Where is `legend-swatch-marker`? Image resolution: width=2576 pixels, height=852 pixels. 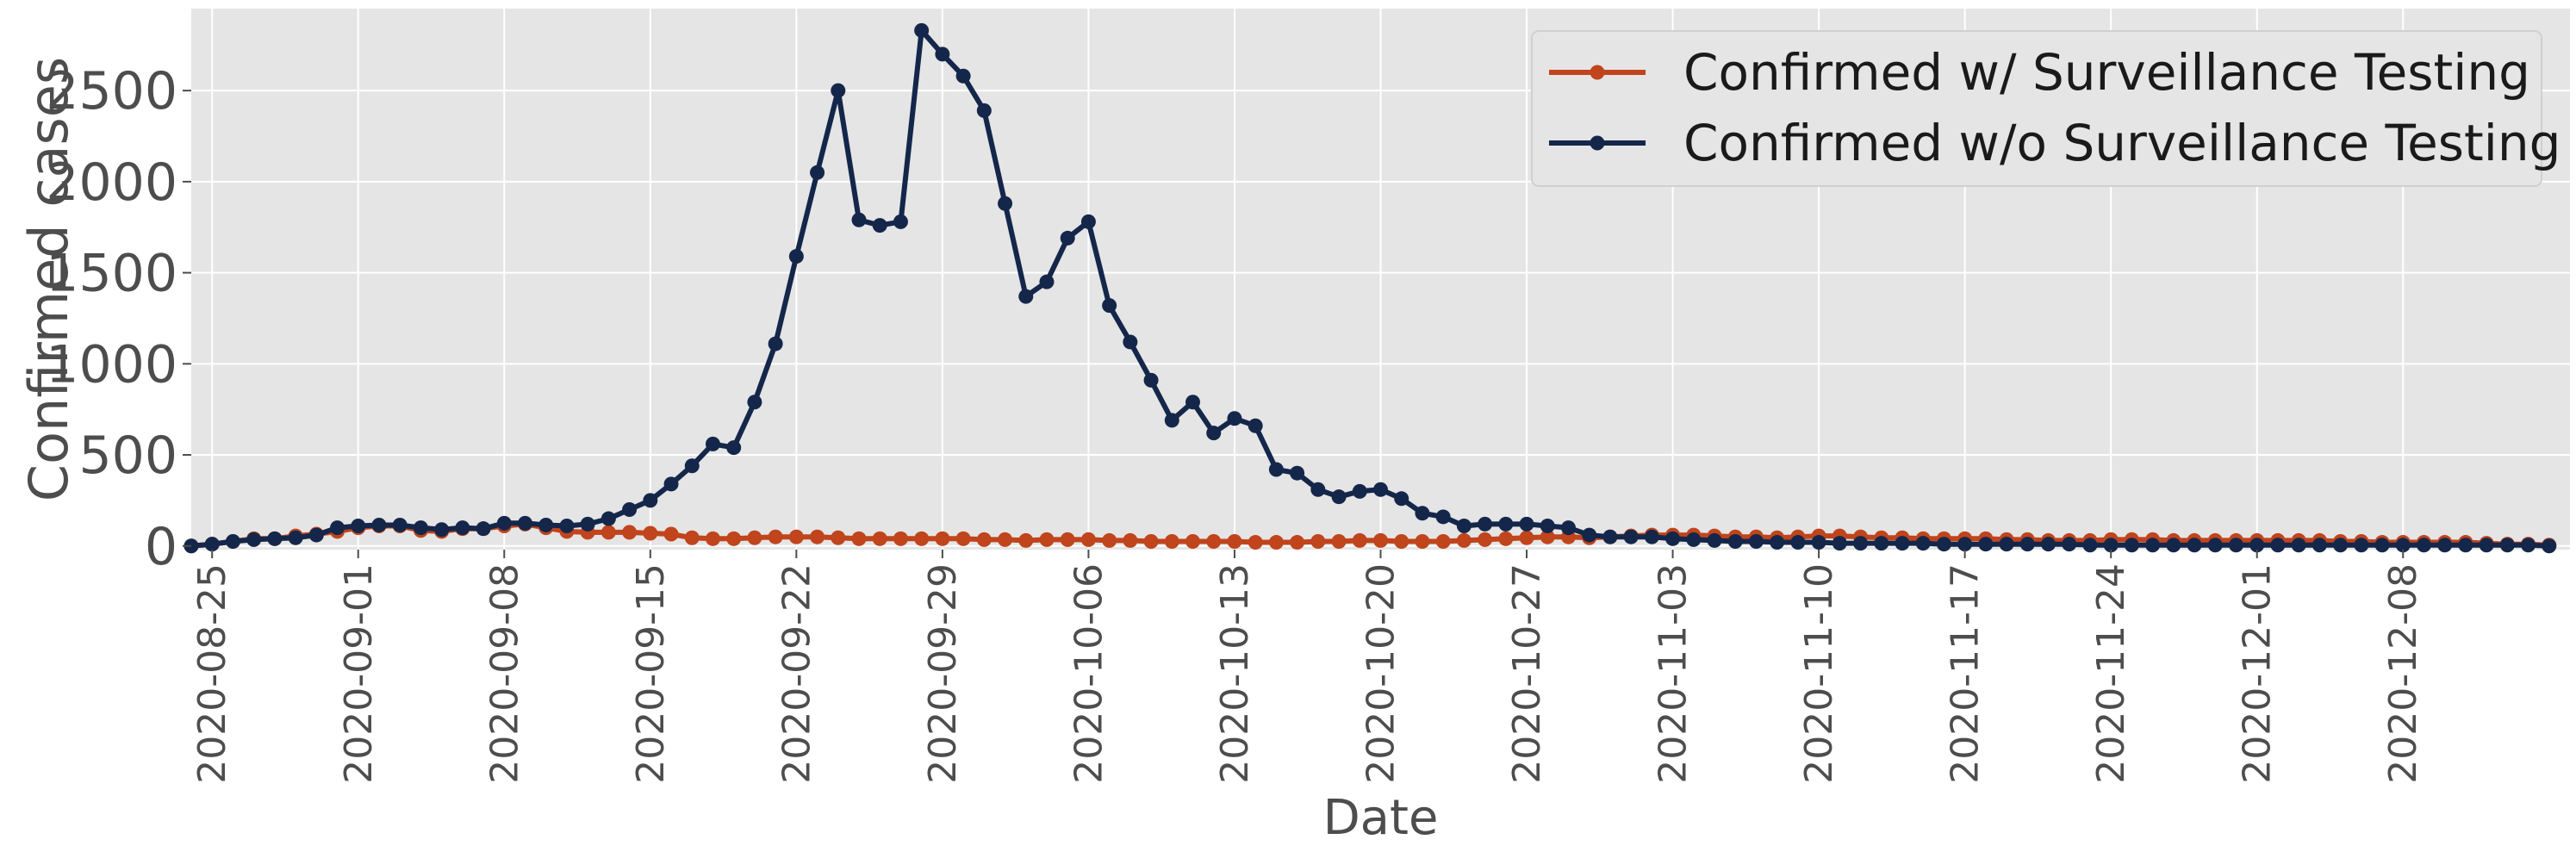
legend-swatch-marker is located at coordinates (1598, 73).